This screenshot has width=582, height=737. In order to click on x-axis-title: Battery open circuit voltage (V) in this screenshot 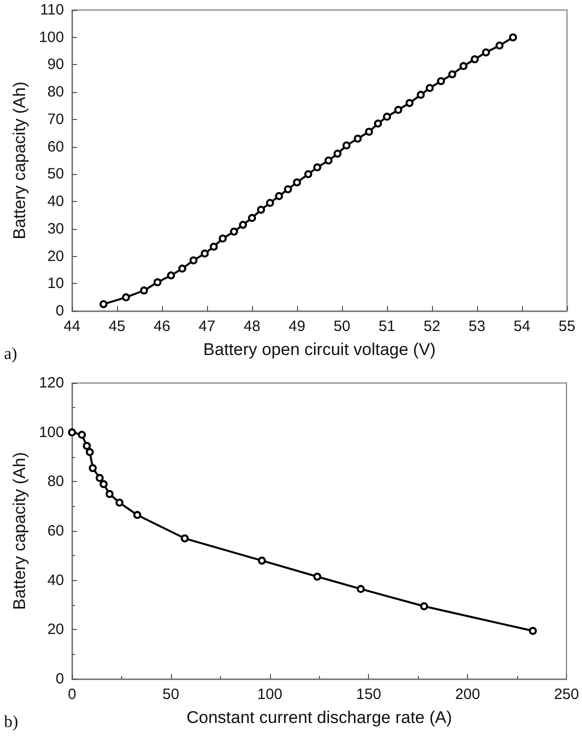, I will do `click(319, 349)`.